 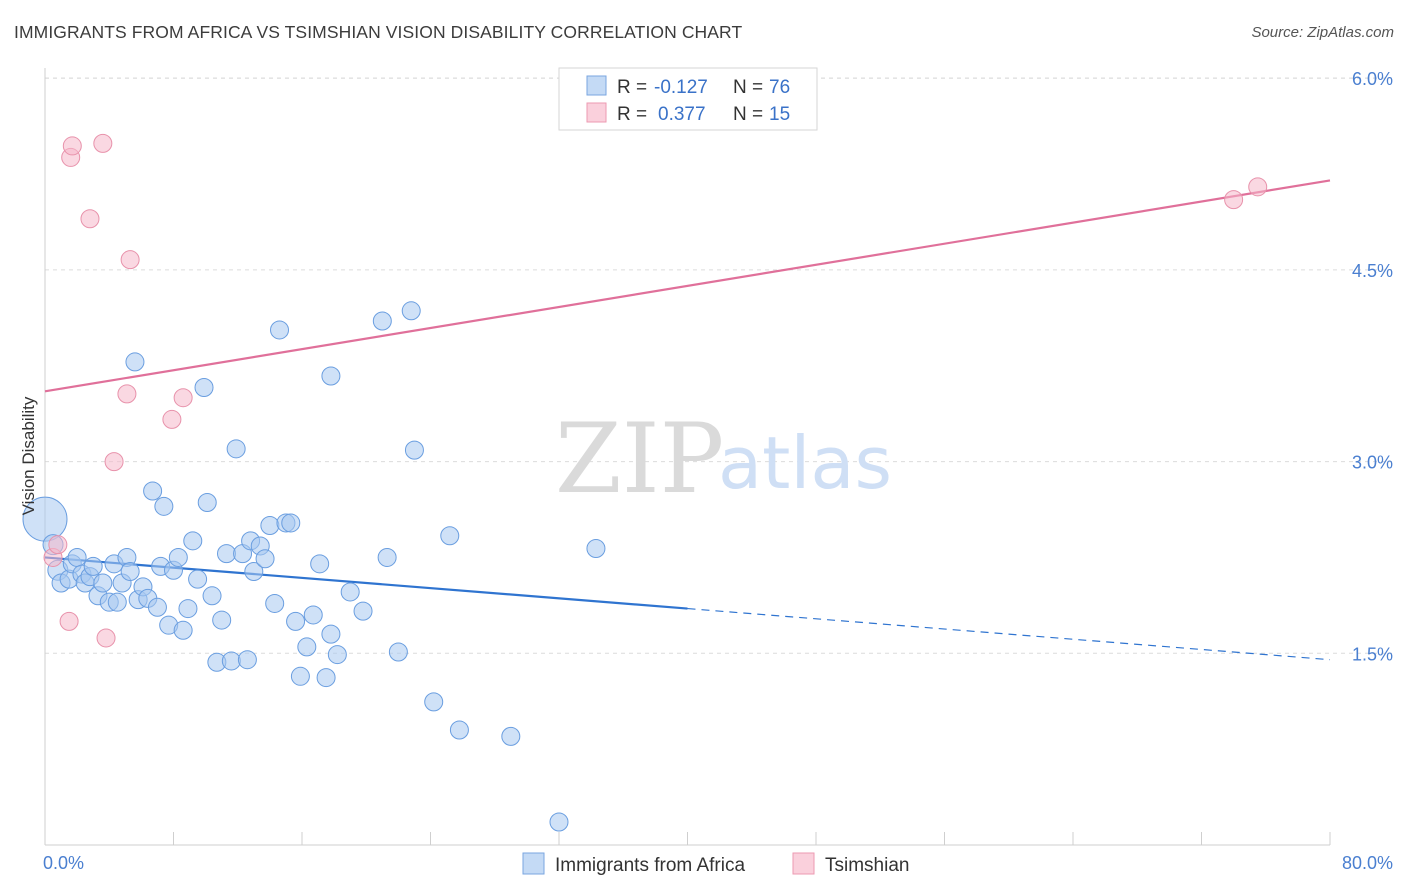 I want to click on legend-r-value-tsimshian: 0.377, so click(x=682, y=114).